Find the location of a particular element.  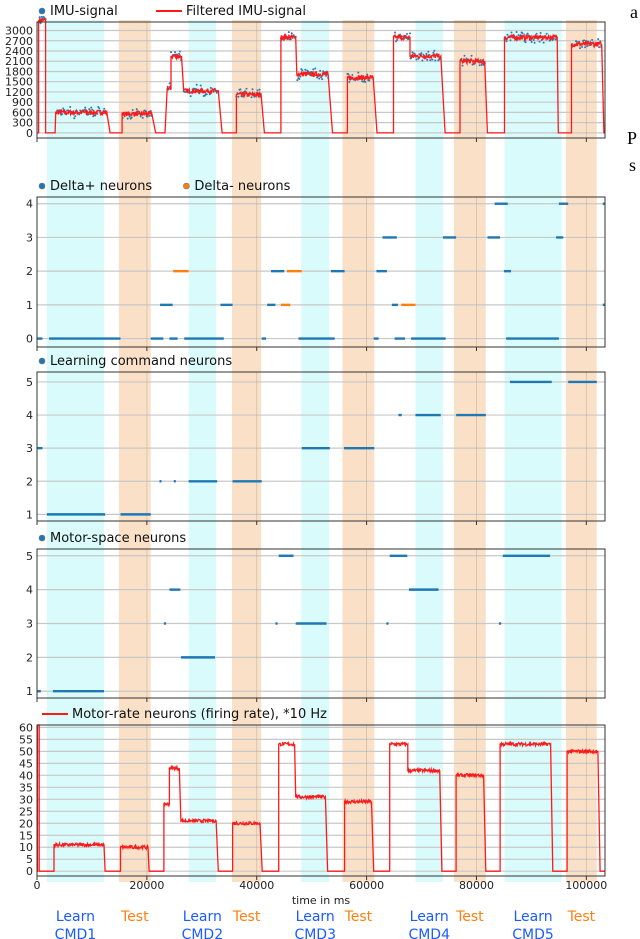

y-tick-label: 40 is located at coordinates (26, 775).